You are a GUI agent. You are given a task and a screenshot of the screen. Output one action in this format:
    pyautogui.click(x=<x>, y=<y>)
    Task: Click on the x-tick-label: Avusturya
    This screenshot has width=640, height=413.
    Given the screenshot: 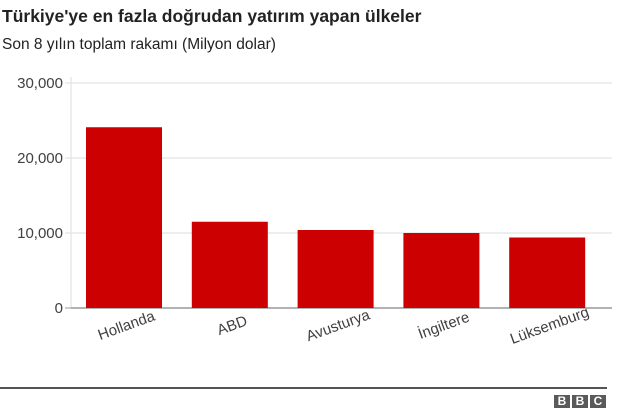 What is the action you would take?
    pyautogui.click(x=338, y=325)
    